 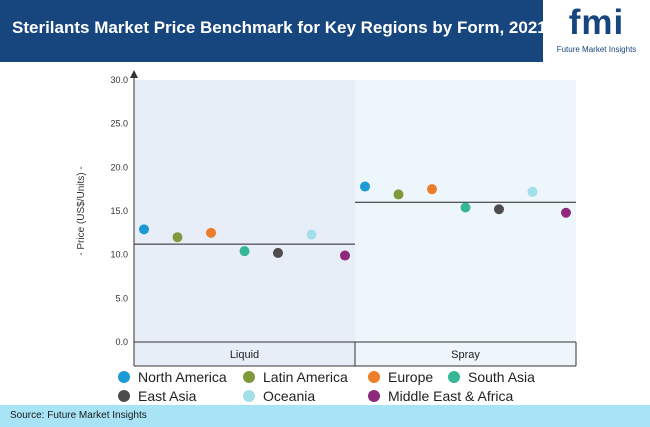 I want to click on legend-label: Latin America, so click(x=305, y=377).